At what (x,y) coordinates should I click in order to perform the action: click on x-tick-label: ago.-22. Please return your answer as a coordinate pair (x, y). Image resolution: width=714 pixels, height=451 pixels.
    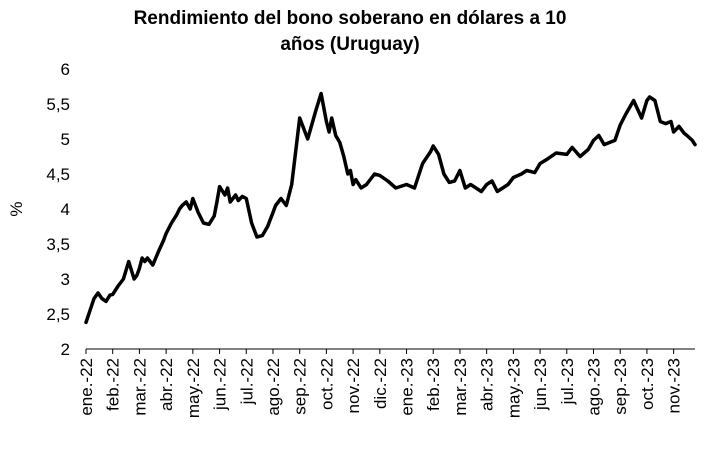
    Looking at the image, I should click on (273, 387).